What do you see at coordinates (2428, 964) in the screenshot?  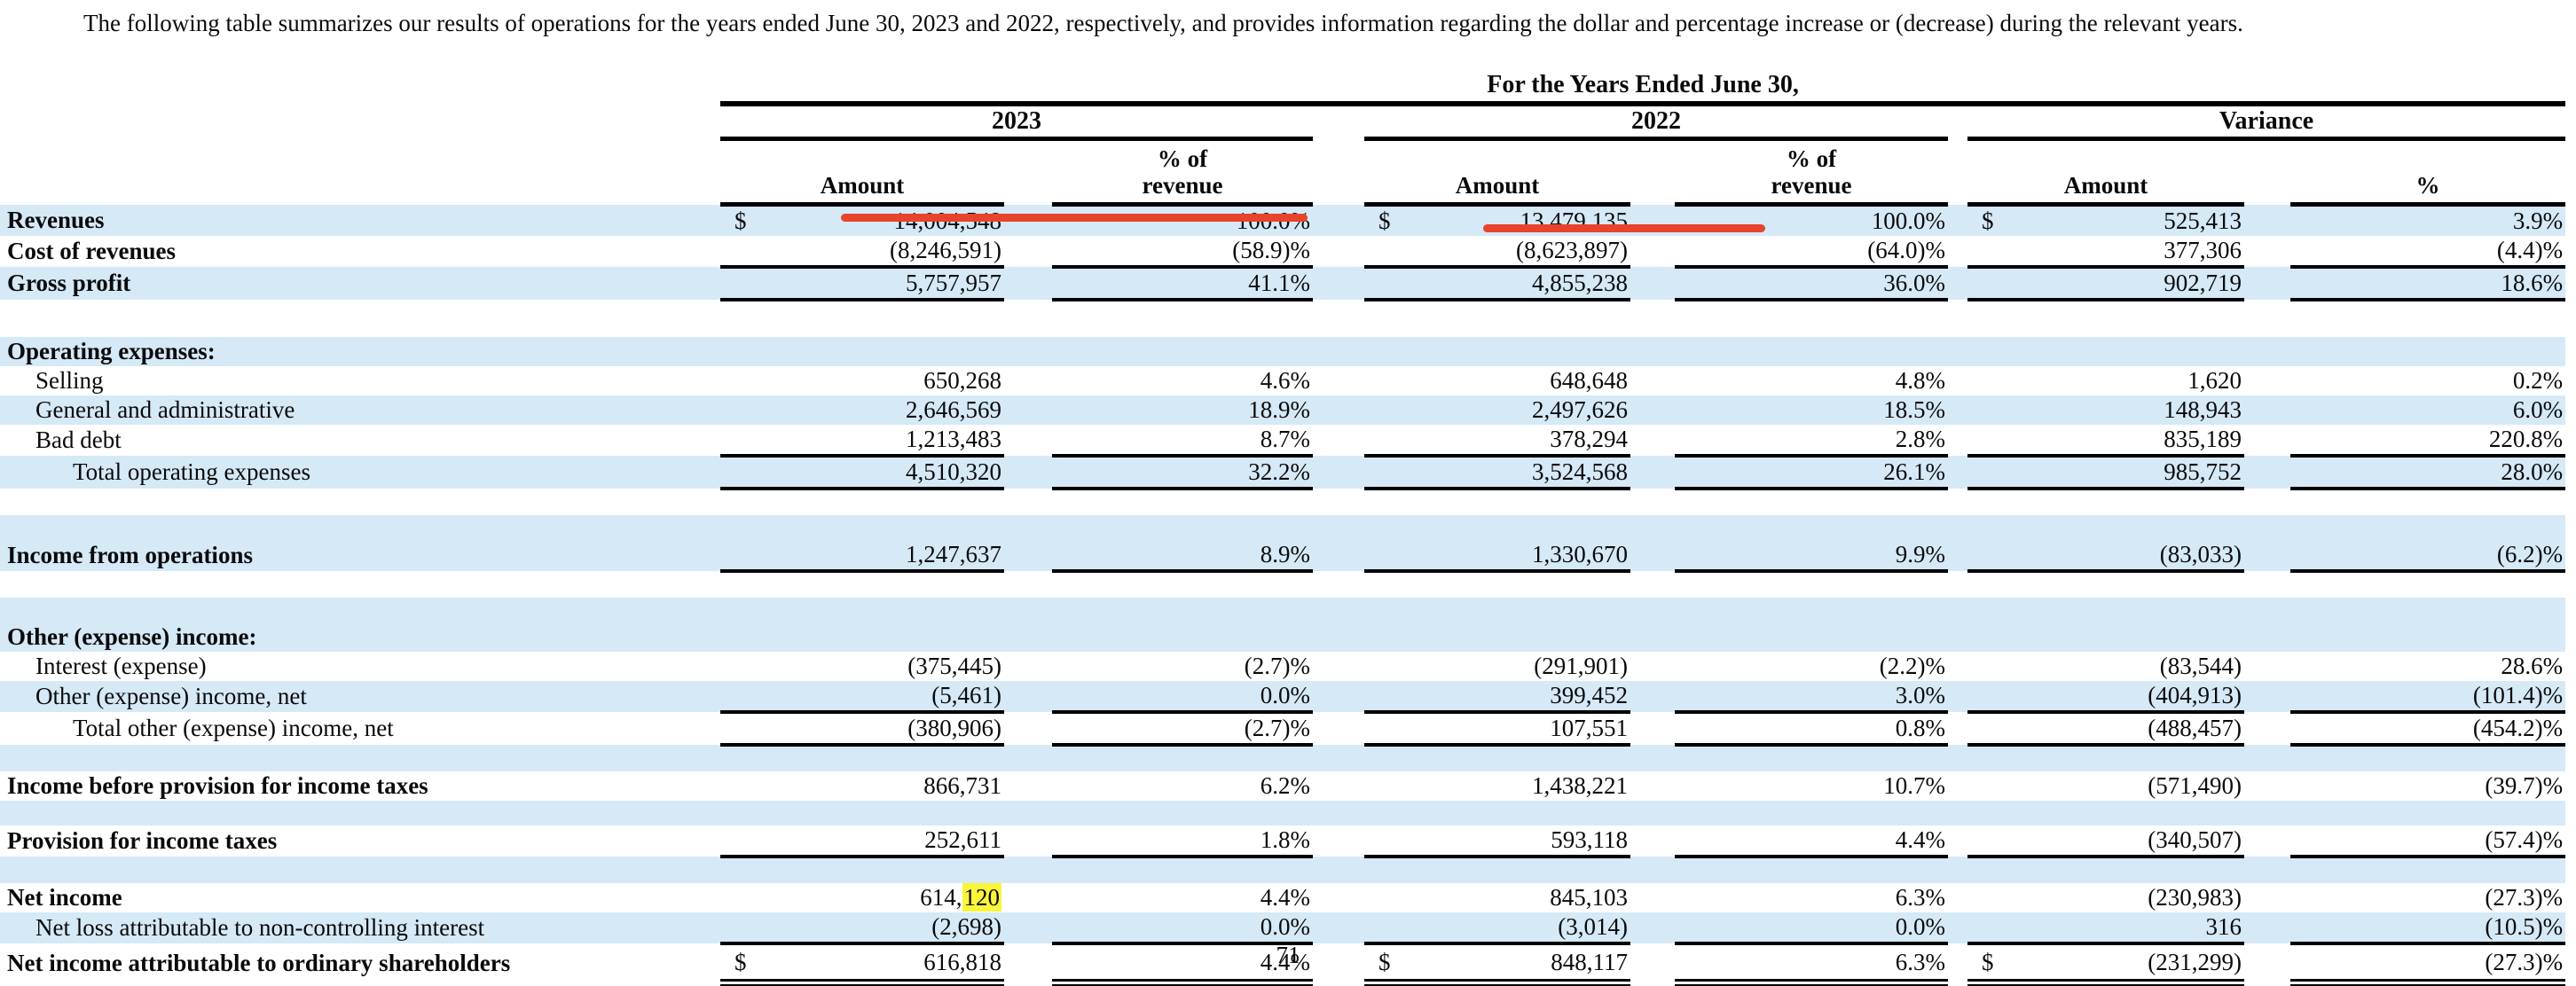 I see `percent-cell: (27.3)%` at bounding box center [2428, 964].